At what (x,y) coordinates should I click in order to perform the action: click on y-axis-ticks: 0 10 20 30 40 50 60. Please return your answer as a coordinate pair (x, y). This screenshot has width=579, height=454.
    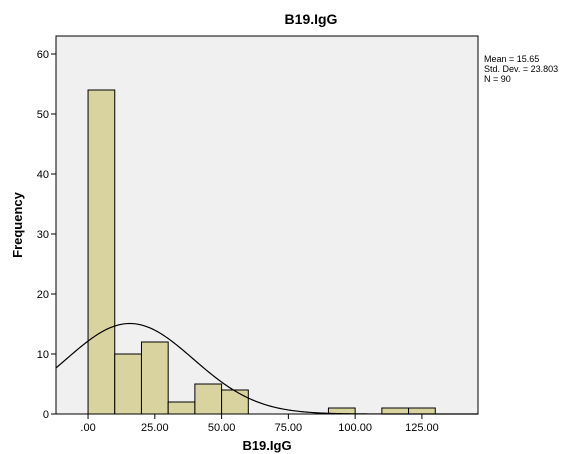
    Looking at the image, I should click on (46, 235).